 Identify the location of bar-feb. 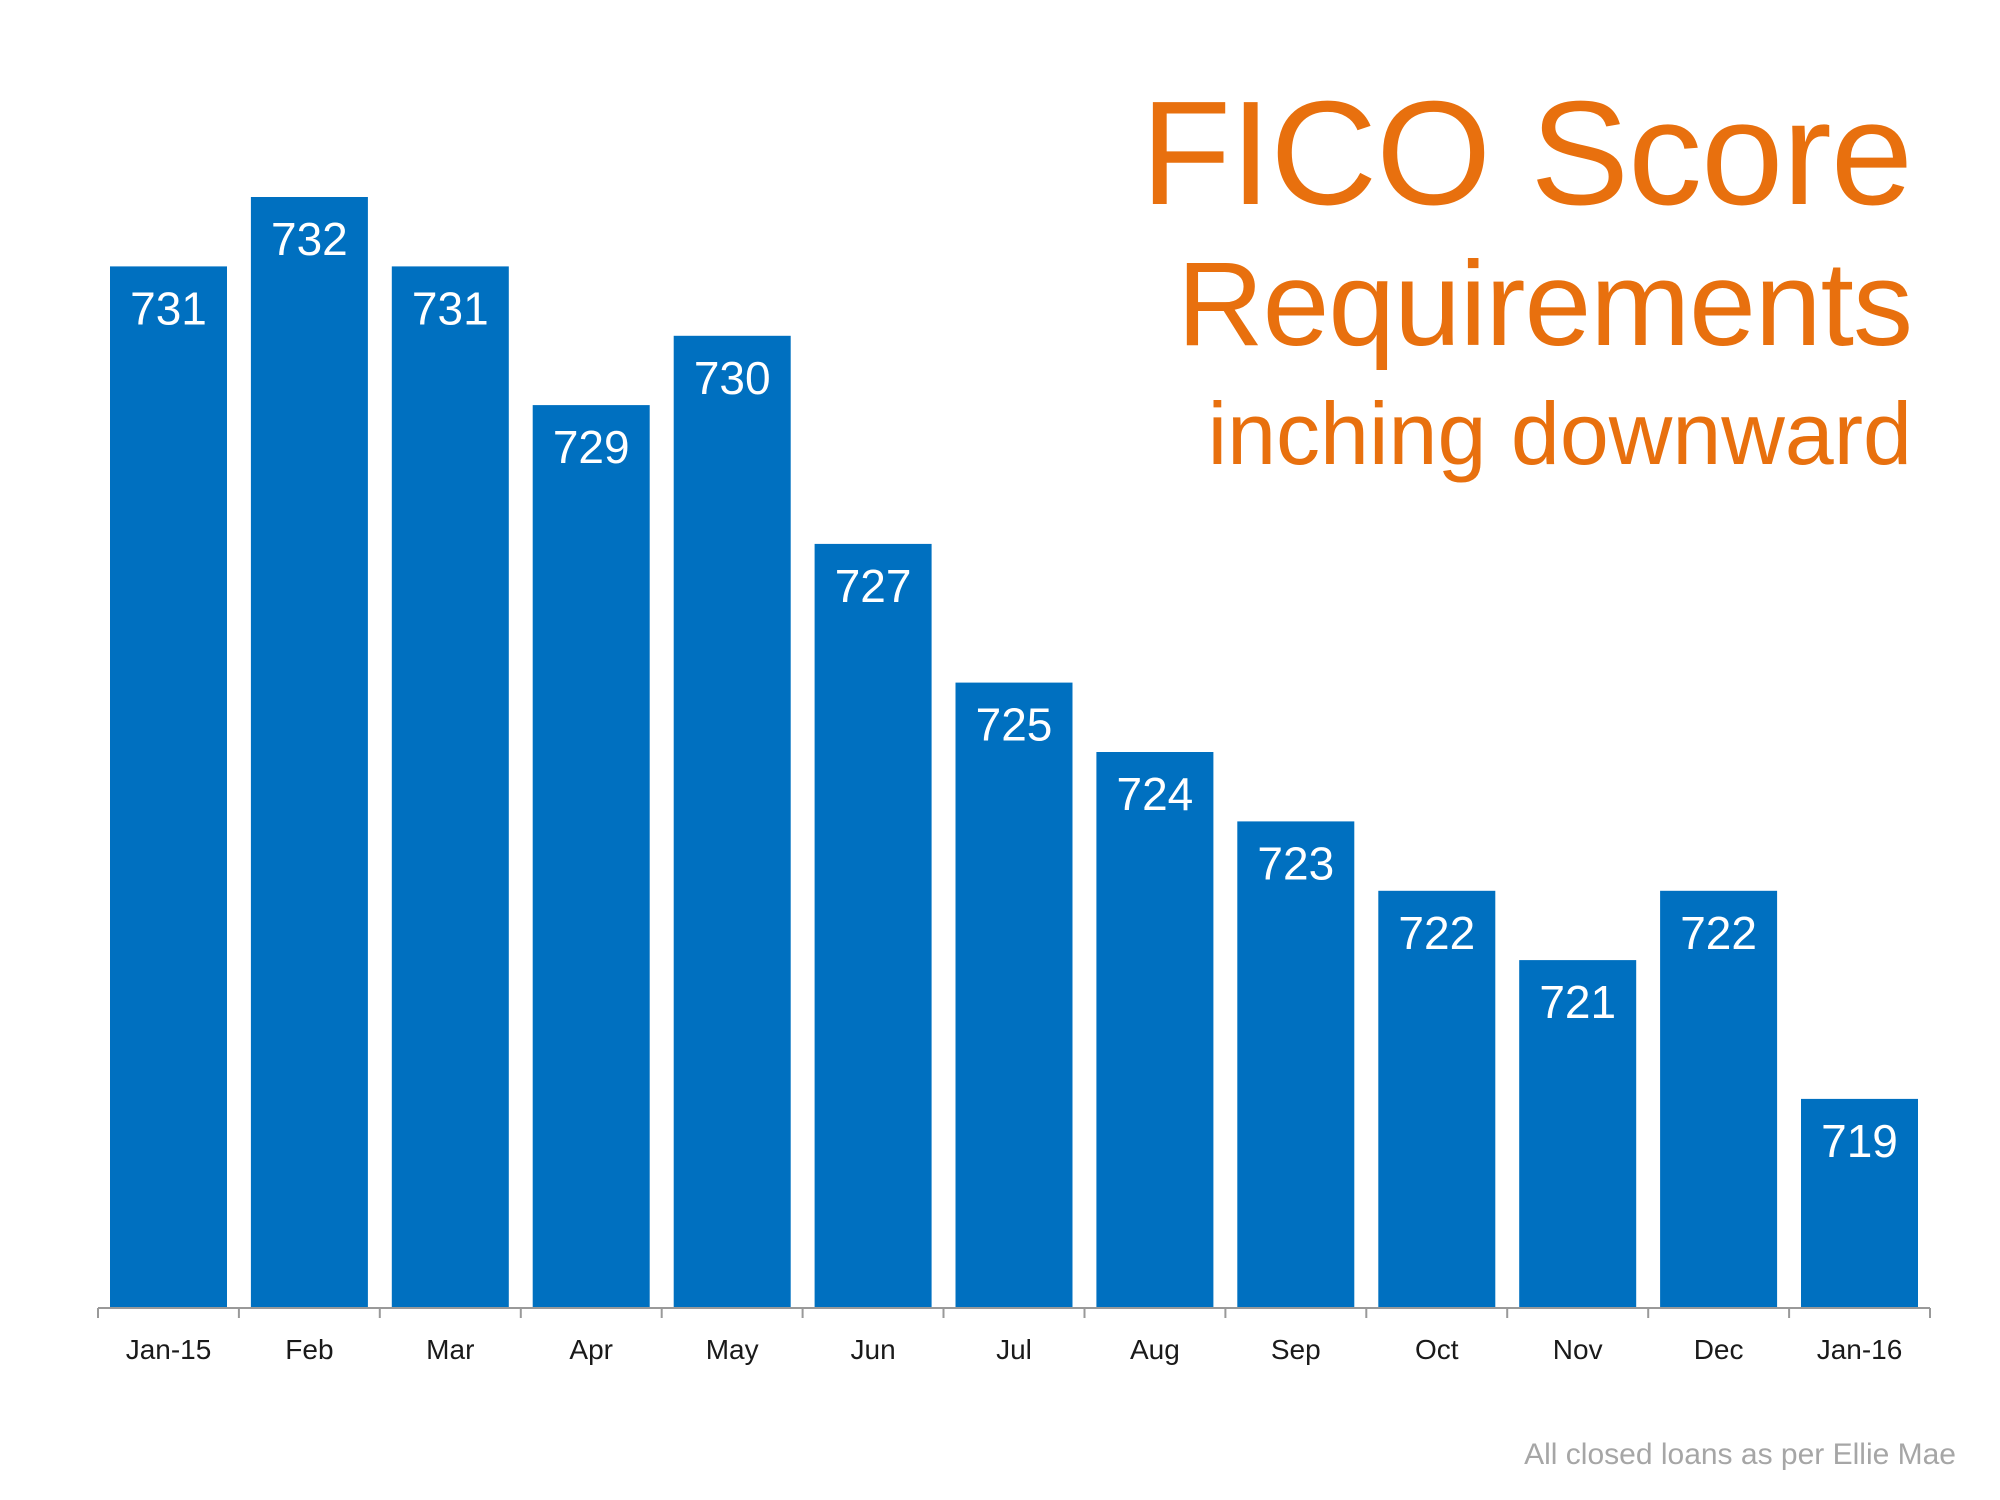
(309, 752).